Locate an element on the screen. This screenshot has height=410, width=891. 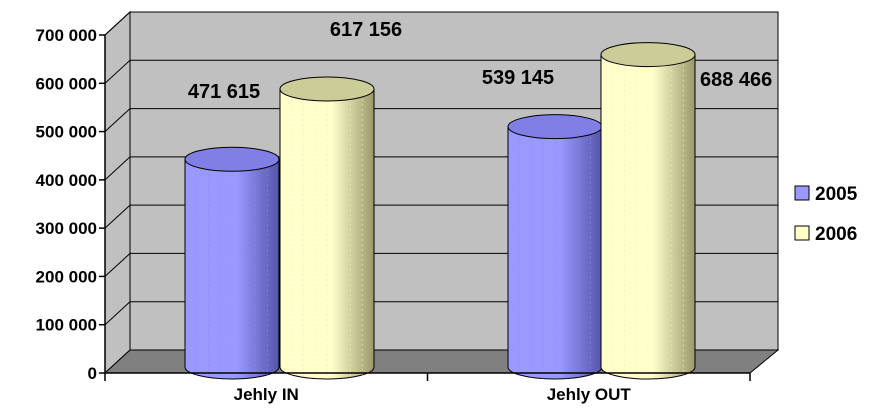
data-label: 539 145 is located at coordinates (518, 78).